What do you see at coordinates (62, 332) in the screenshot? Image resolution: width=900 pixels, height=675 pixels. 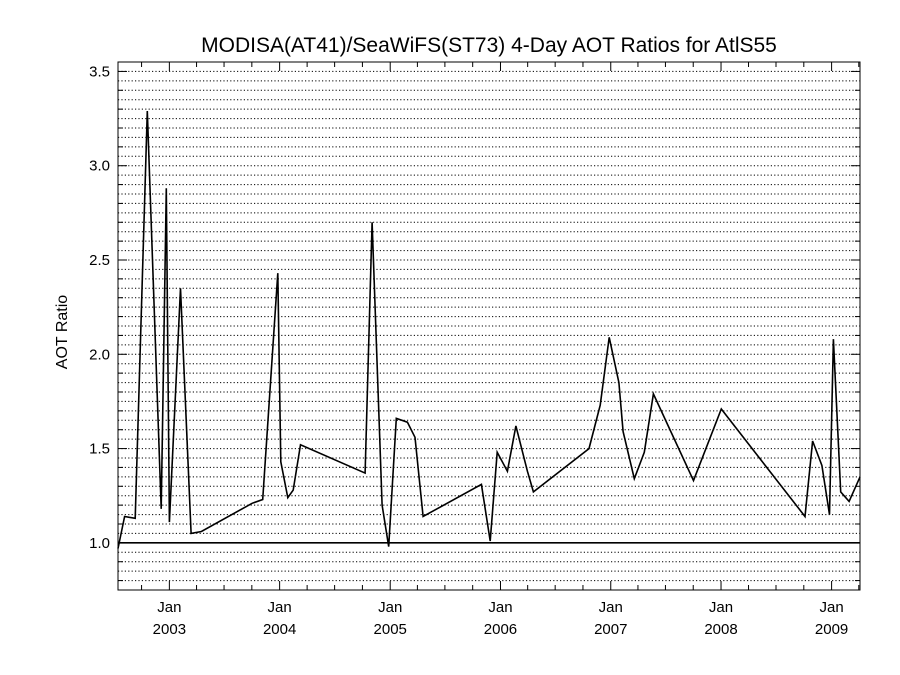 I see `y-axis-label: AOT Ratio` at bounding box center [62, 332].